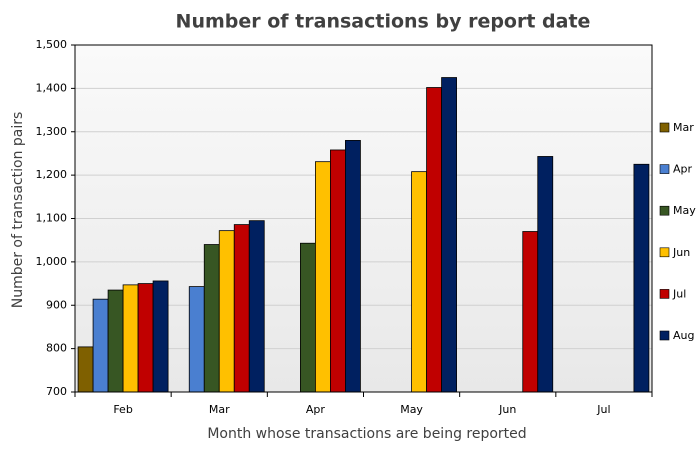 Image resolution: width=696 pixels, height=450 pixels. What do you see at coordinates (603, 409) in the screenshot?
I see `x-tick-label: Jul` at bounding box center [603, 409].